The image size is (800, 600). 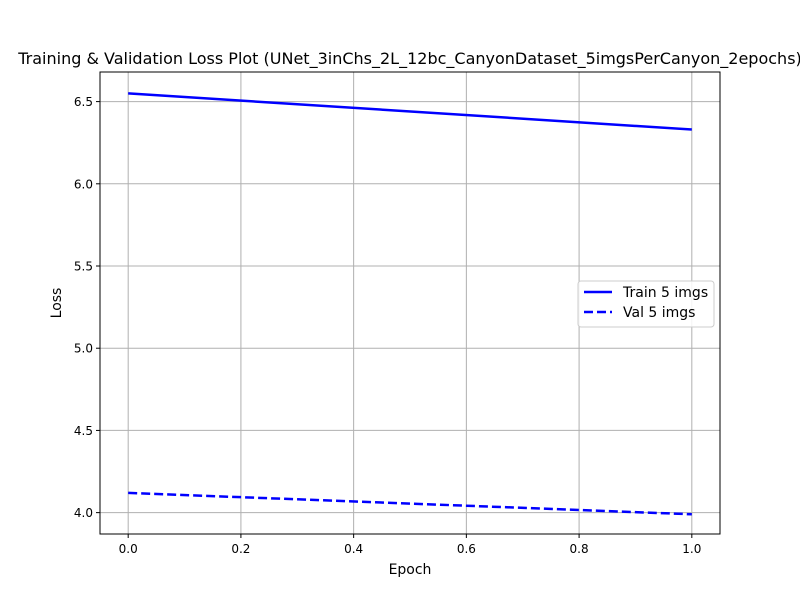 What do you see at coordinates (83, 431) in the screenshot?
I see `y-tick-label: 4.5` at bounding box center [83, 431].